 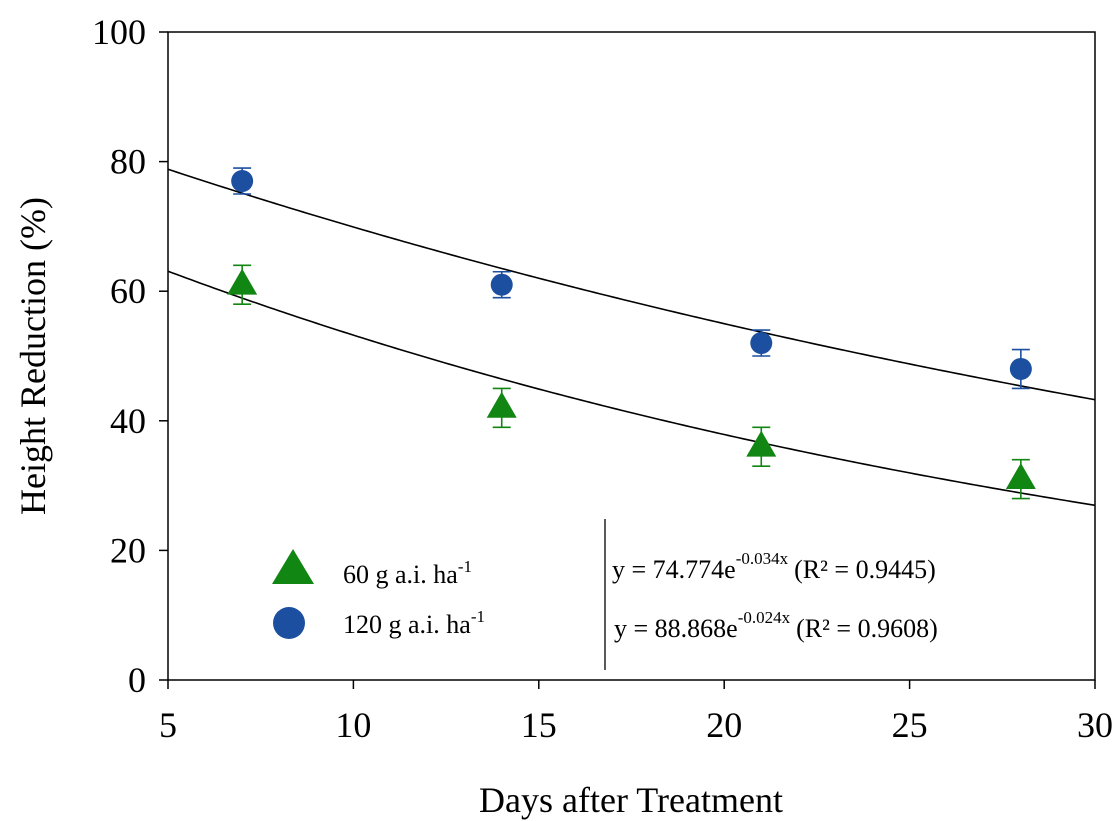 I want to click on legend-label-120g-sup: -1, so click(x=478, y=616).